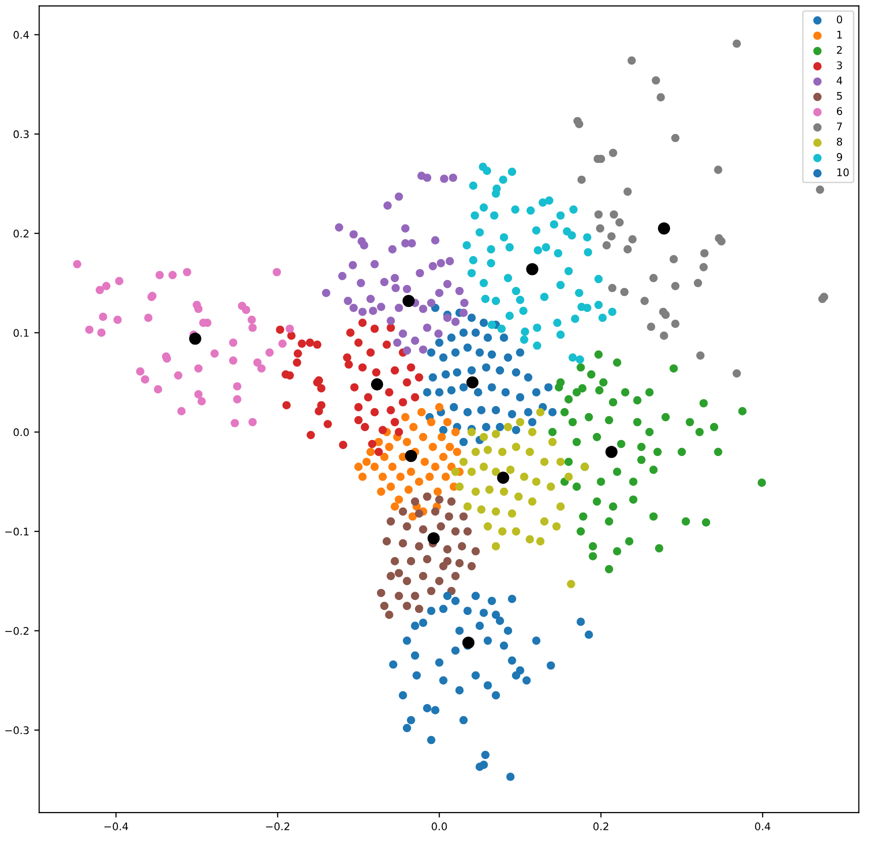  What do you see at coordinates (17, 730) in the screenshot?
I see `y-tick-label: −0.3` at bounding box center [17, 730].